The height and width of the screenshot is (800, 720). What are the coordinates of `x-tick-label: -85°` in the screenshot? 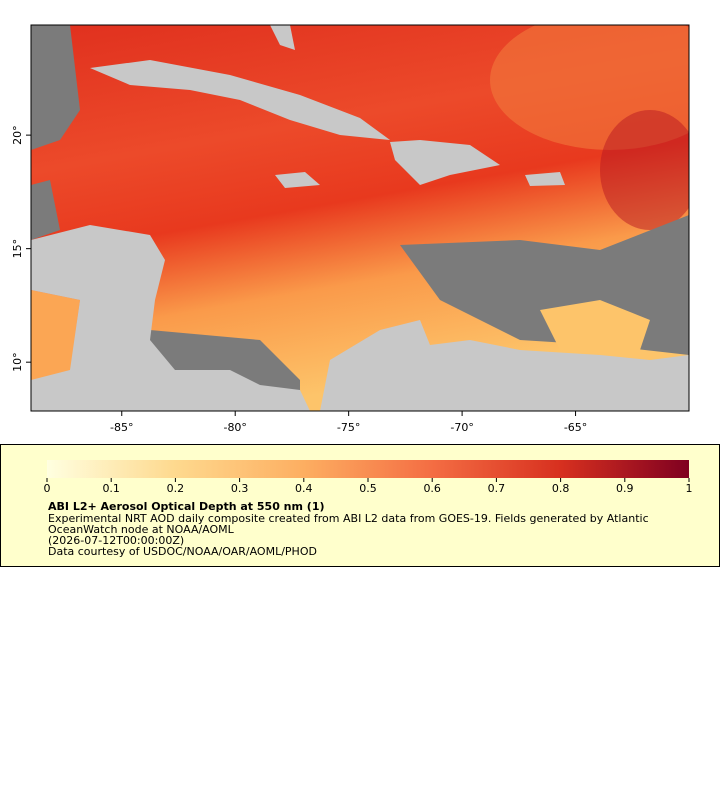 It's located at (121, 427).